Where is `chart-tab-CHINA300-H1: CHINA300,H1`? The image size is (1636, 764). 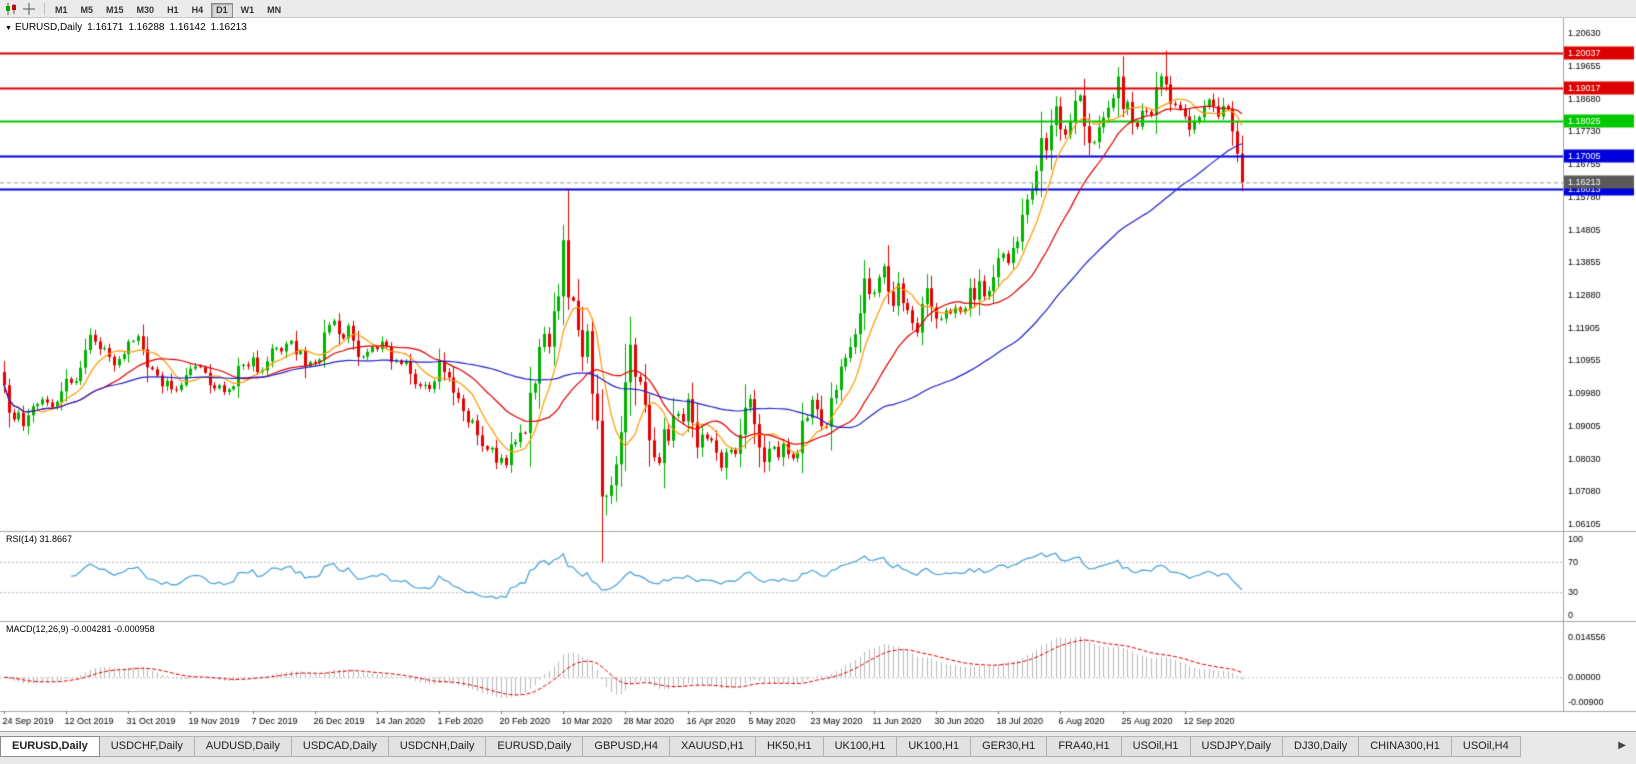
chart-tab-CHINA300-H1: CHINA300,H1 is located at coordinates (1405, 746).